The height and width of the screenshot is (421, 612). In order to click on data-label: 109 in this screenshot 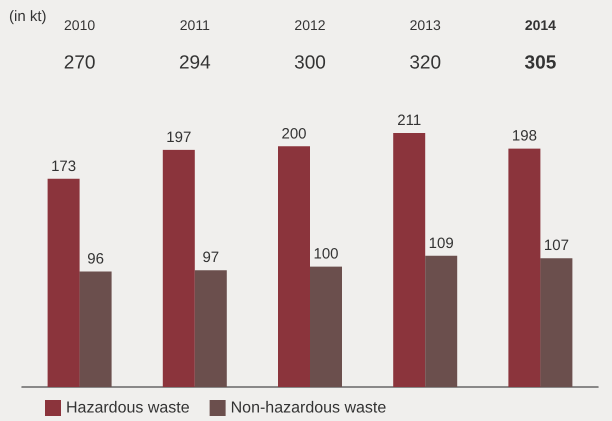, I will do `click(441, 243)`.